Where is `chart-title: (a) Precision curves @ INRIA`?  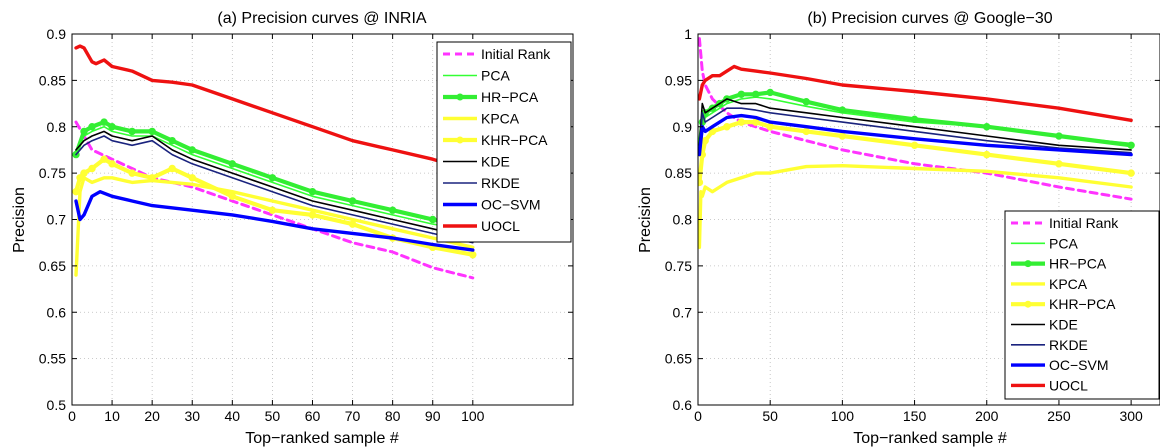
chart-title: (a) Precision curves @ INRIA is located at coordinates (322, 18).